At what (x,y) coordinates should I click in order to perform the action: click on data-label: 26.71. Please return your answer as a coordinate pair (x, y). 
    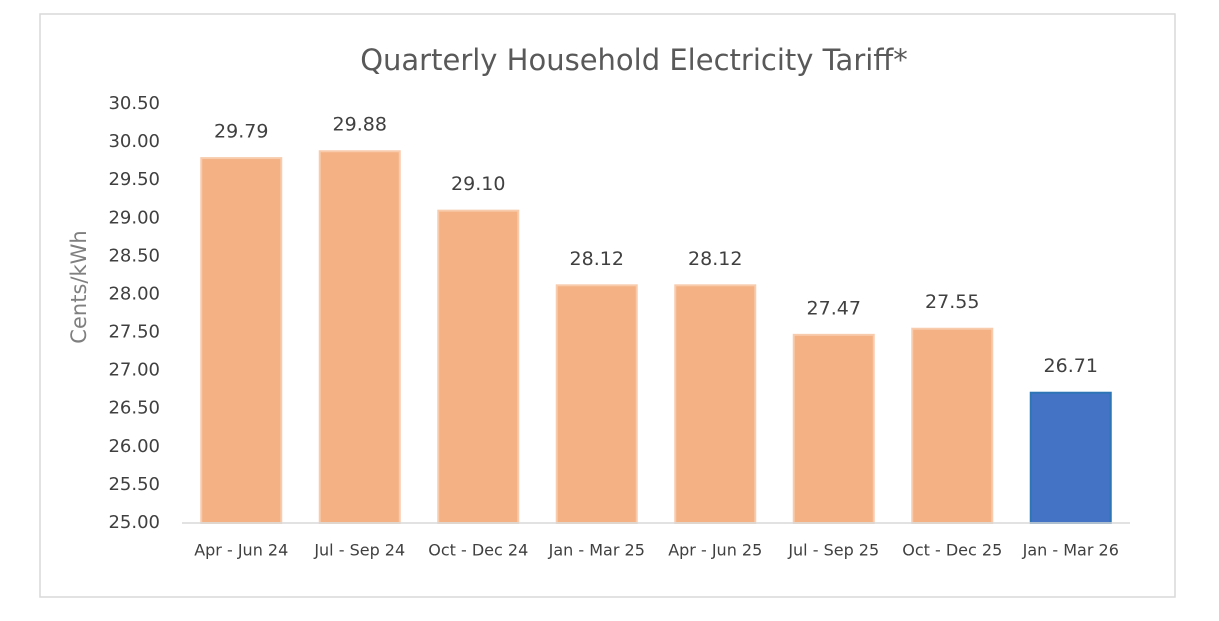
    Looking at the image, I should click on (1071, 366).